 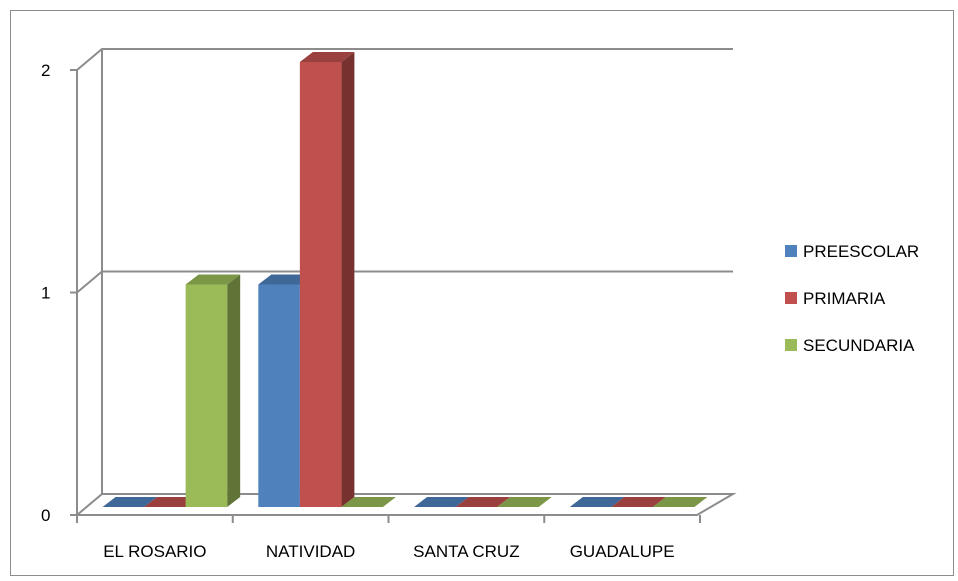 I want to click on legend-item-primaria: PRIMARIA, so click(x=835, y=298).